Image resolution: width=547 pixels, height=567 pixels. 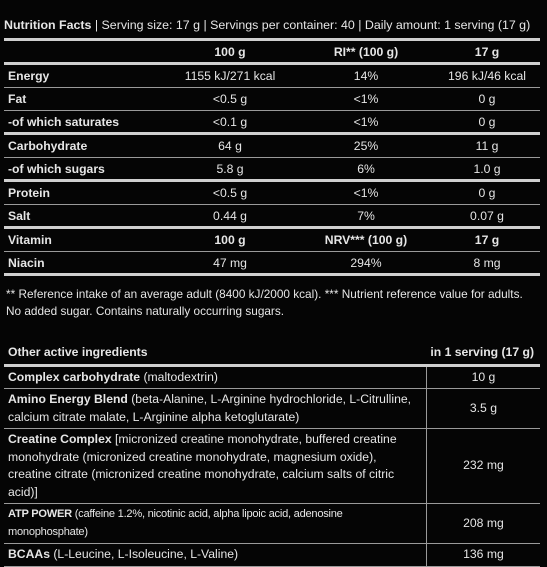 I want to click on column-header-100g: 100 g, so click(x=230, y=53).